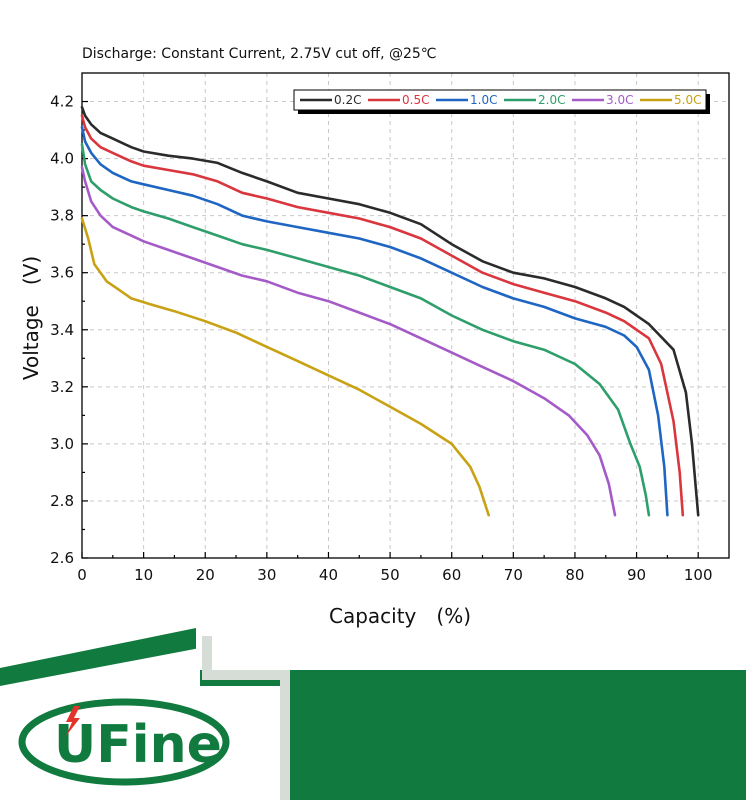 This screenshot has height=800, width=746. I want to click on x-tick-label: 10, so click(143, 575).